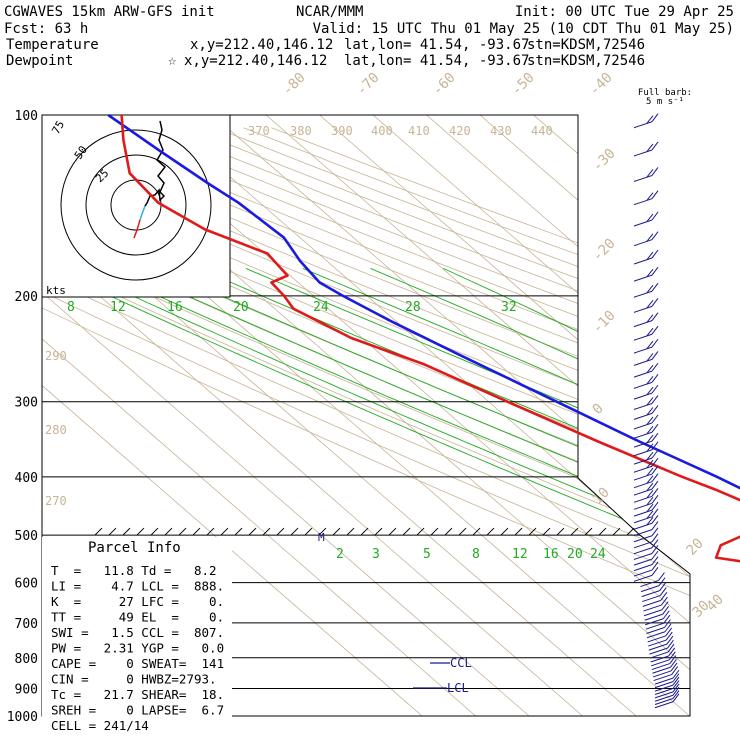 This screenshot has width=740, height=740. What do you see at coordinates (586, 45) in the screenshot?
I see `temperature-station: stn=KDSM,72546` at bounding box center [586, 45].